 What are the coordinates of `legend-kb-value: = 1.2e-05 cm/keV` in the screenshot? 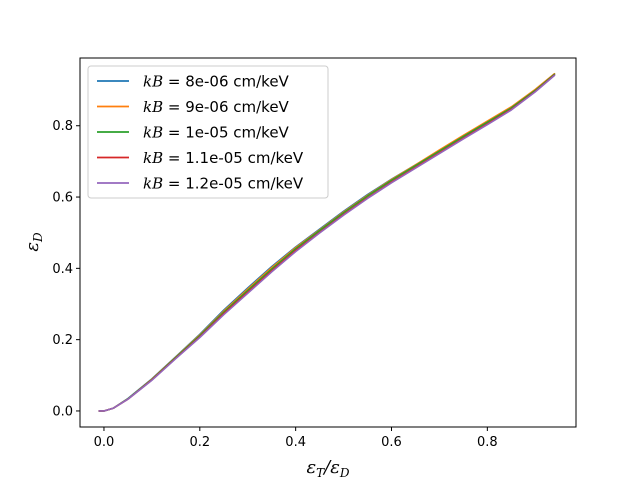 It's located at (233, 184).